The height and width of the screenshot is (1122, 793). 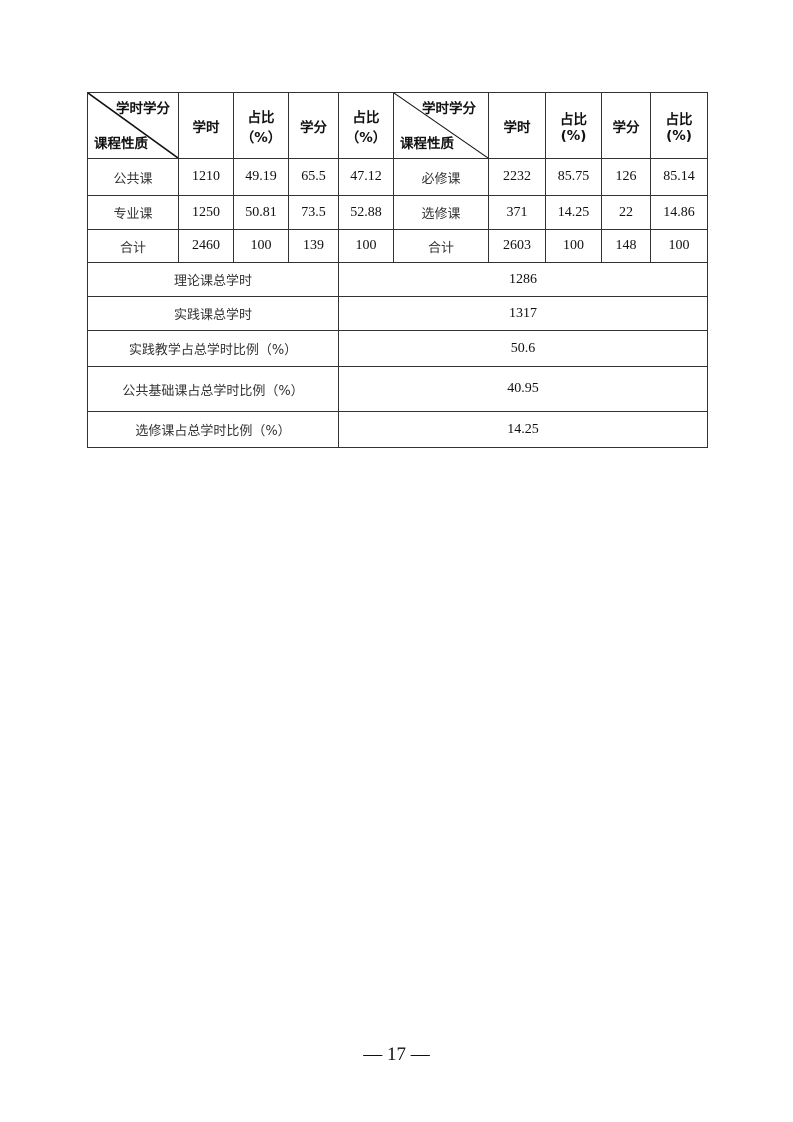 I want to click on summary-row: 选修课占总学时比例（%） 14.25, so click(x=397, y=429).